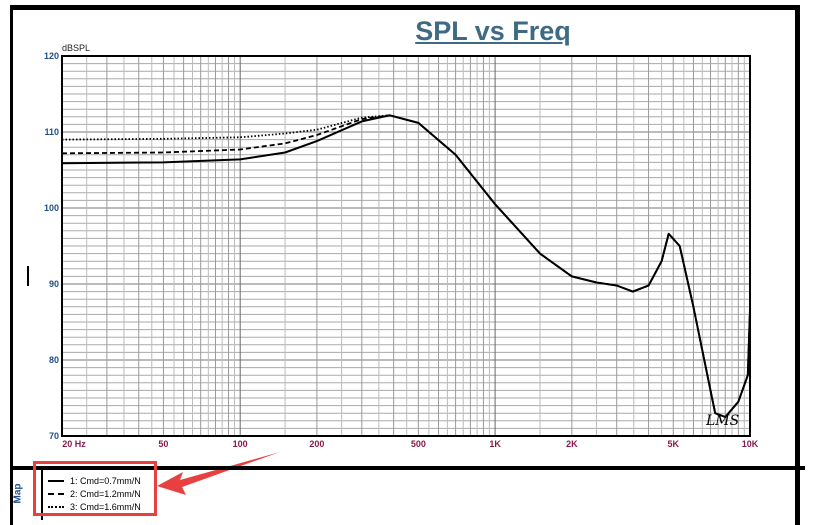  Describe the element at coordinates (54, 284) in the screenshot. I see `y-tick-label: 90` at that location.